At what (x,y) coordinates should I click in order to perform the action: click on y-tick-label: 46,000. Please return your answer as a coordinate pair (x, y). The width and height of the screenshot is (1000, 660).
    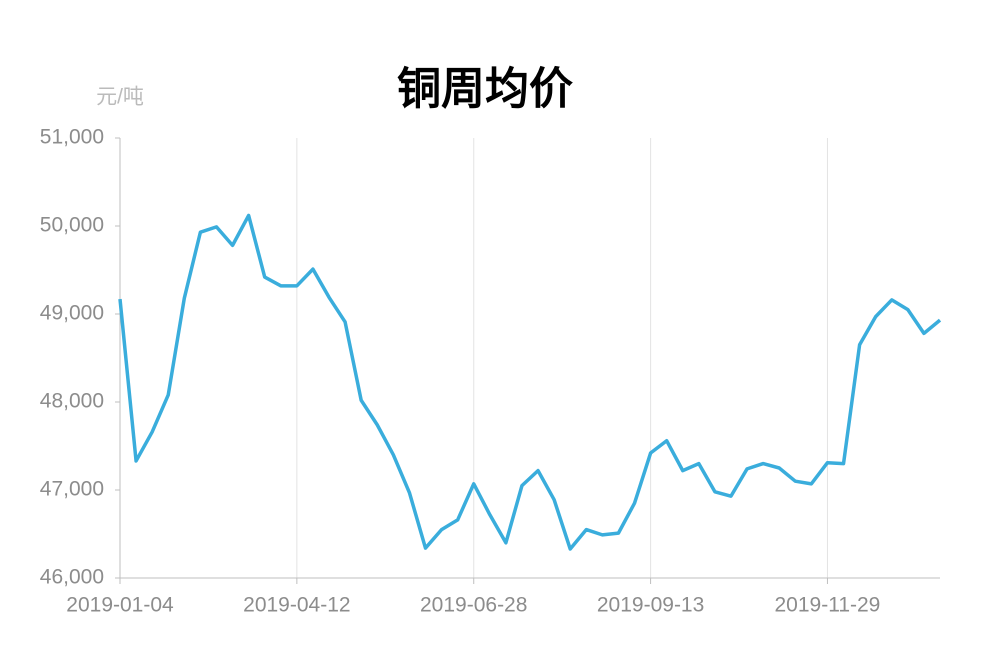
    Looking at the image, I should click on (72, 577).